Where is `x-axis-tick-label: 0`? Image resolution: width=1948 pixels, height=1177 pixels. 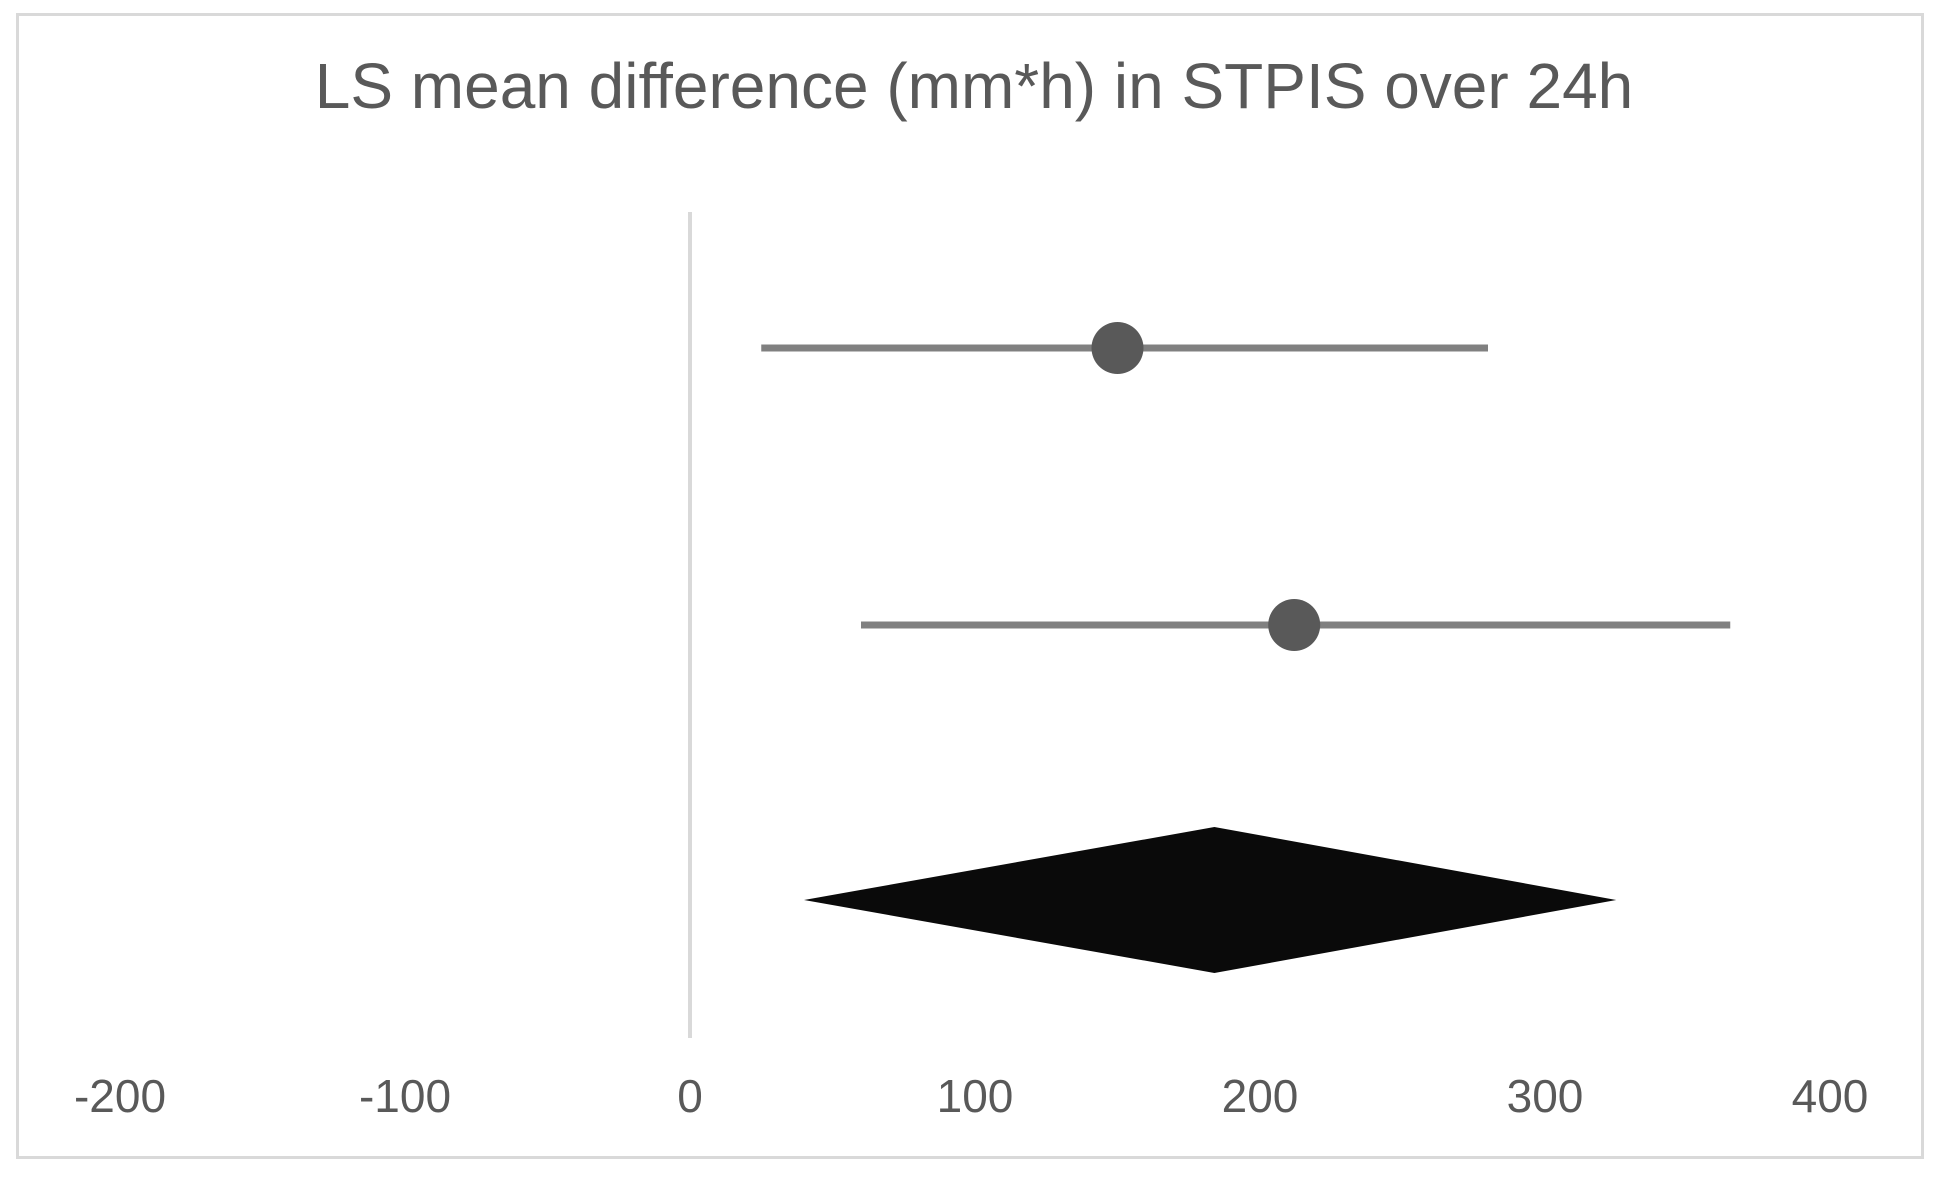
x-axis-tick-label: 0 is located at coordinates (690, 1096).